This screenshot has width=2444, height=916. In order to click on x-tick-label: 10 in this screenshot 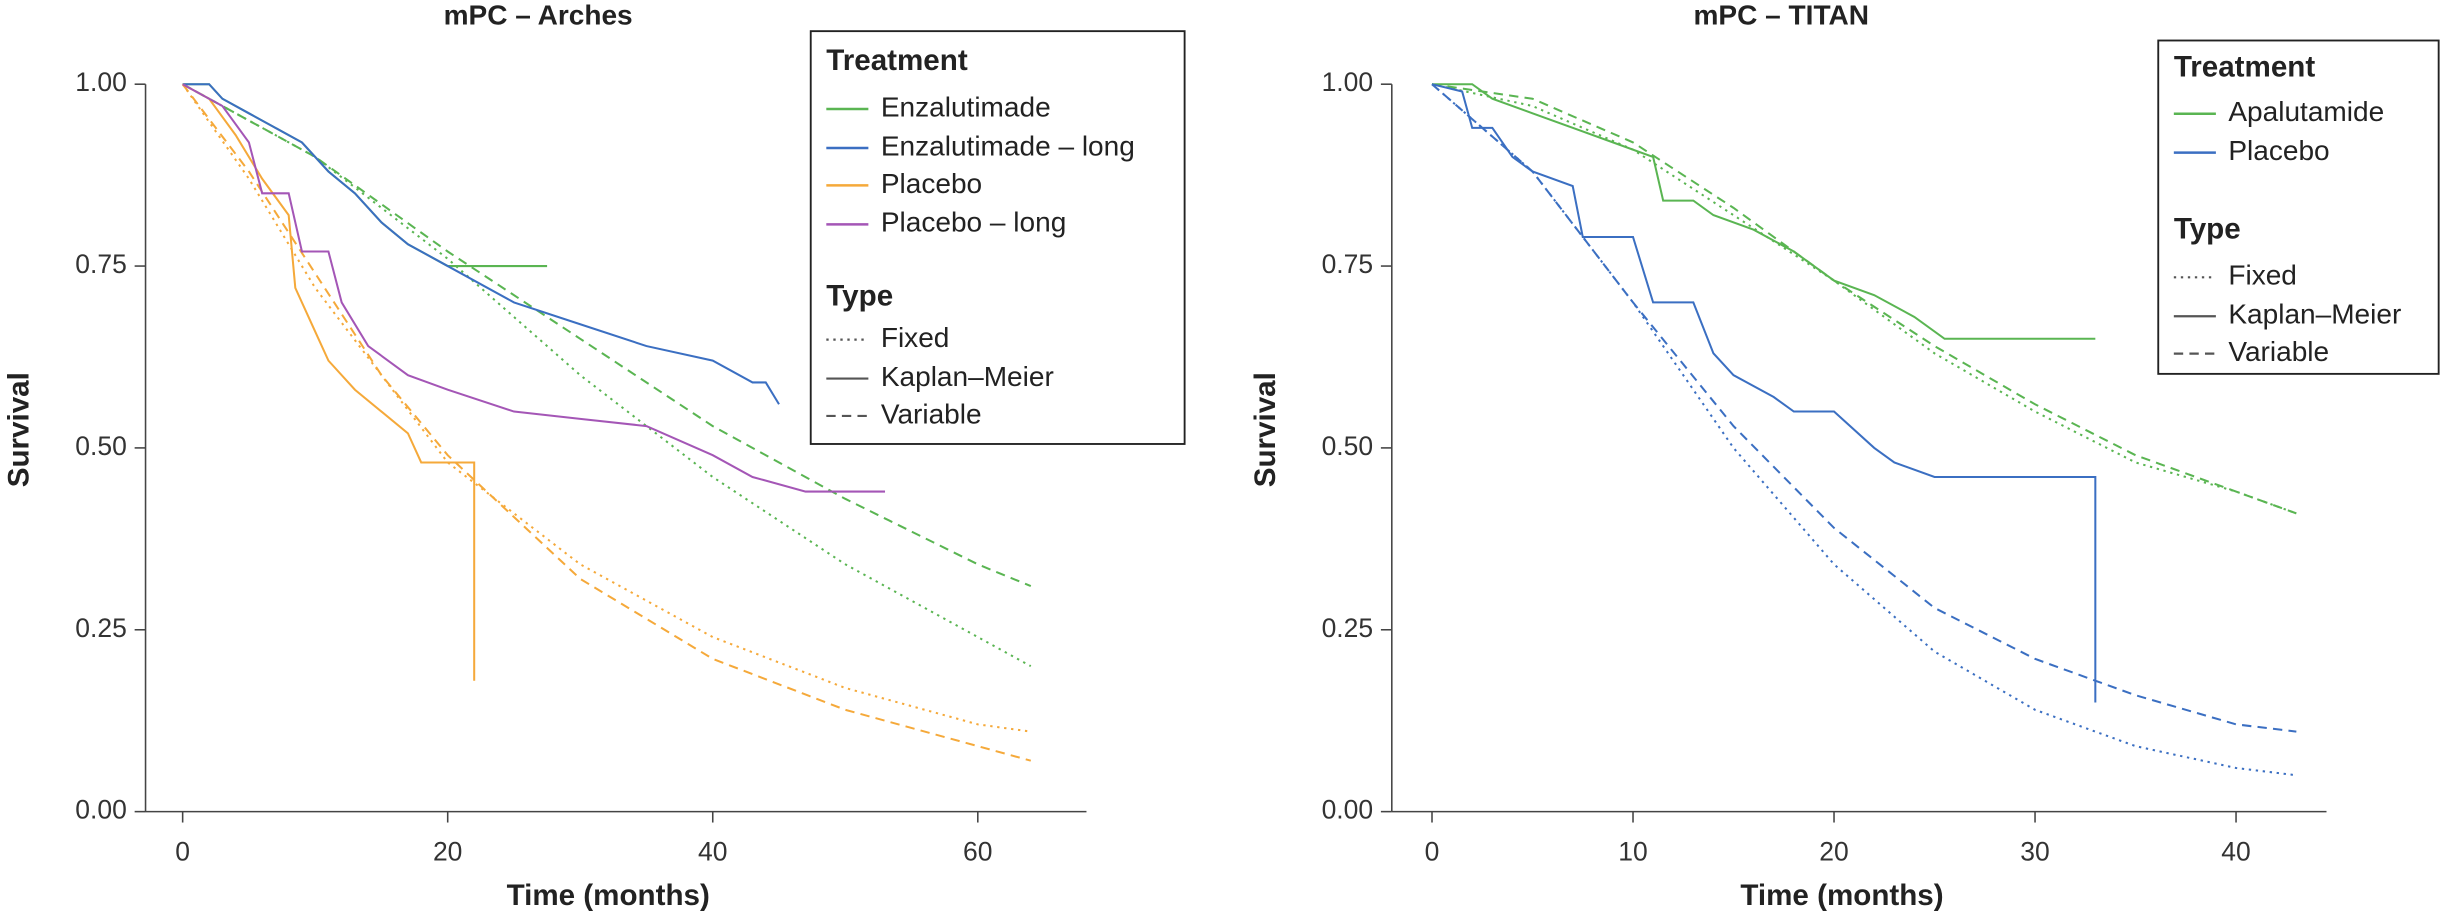, I will do `click(1632, 852)`.